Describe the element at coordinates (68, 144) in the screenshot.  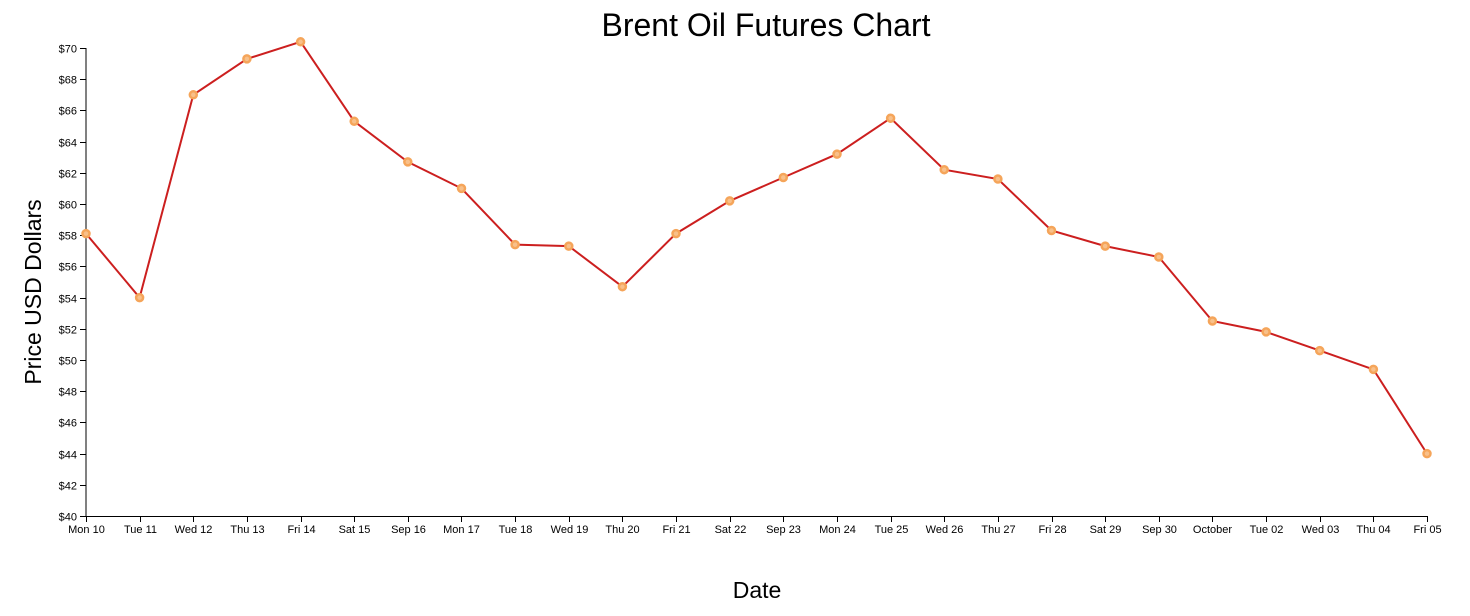
I see `y-tick-label: $64` at that location.